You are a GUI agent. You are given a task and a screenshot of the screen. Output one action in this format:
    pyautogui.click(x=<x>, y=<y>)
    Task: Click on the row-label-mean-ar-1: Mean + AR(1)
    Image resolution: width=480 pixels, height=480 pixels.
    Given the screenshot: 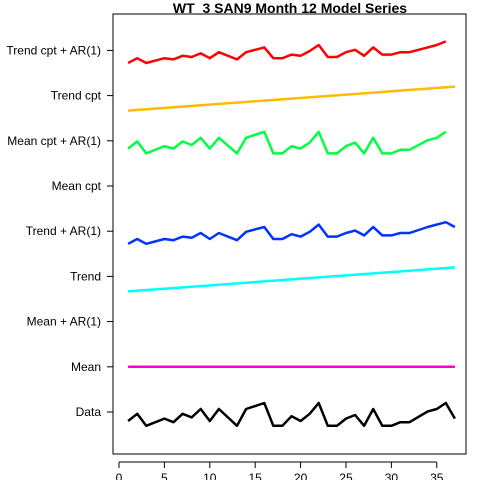 What is the action you would take?
    pyautogui.click(x=64, y=322)
    